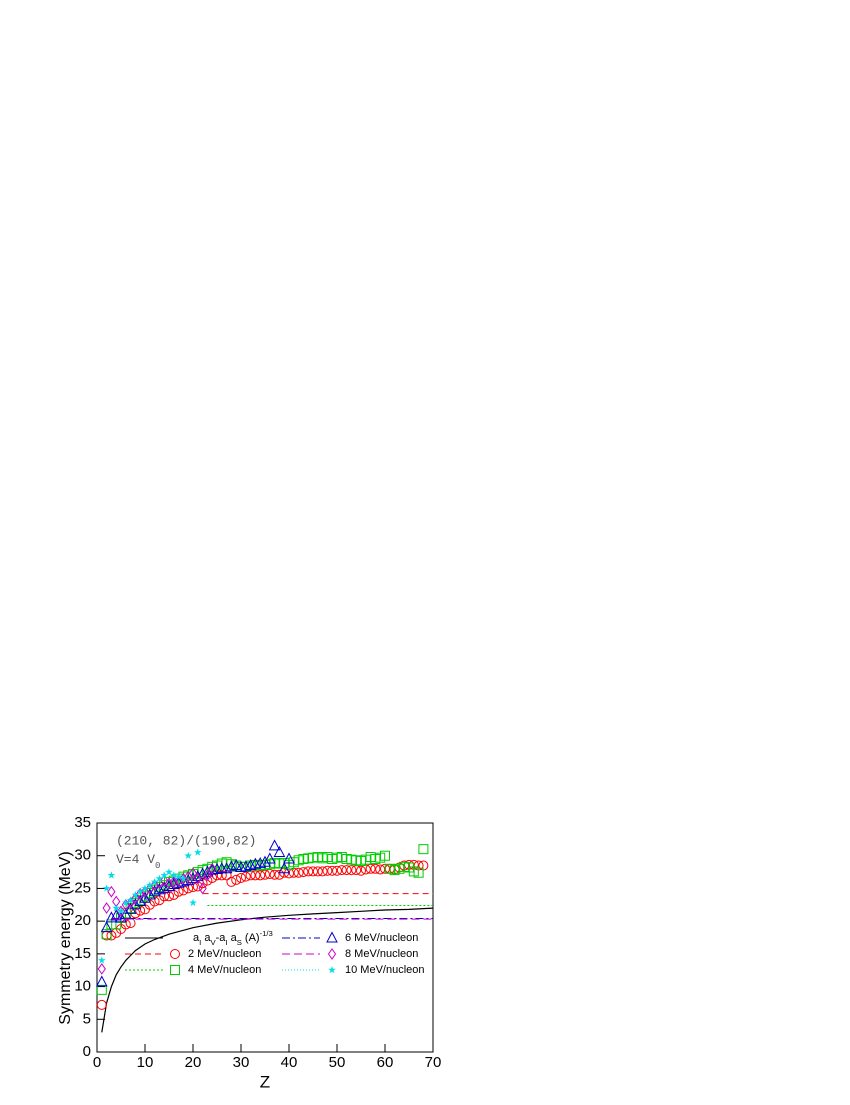 The height and width of the screenshot is (1105, 850). I want to click on legend-label: 4 MeV/nucleon, so click(224, 970).